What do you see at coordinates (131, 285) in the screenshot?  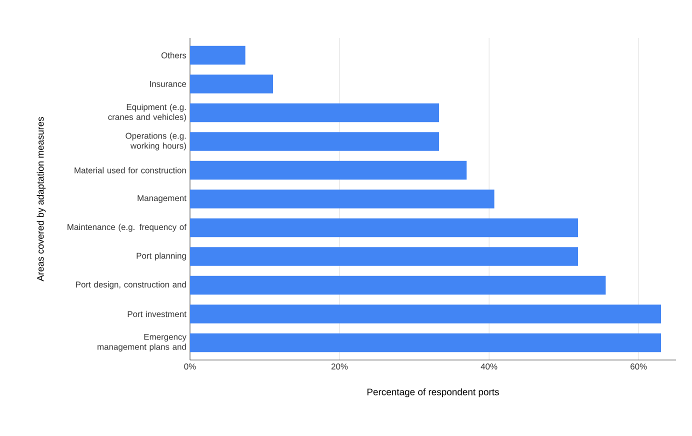 I see `y-tick-label: Port design, construction and` at bounding box center [131, 285].